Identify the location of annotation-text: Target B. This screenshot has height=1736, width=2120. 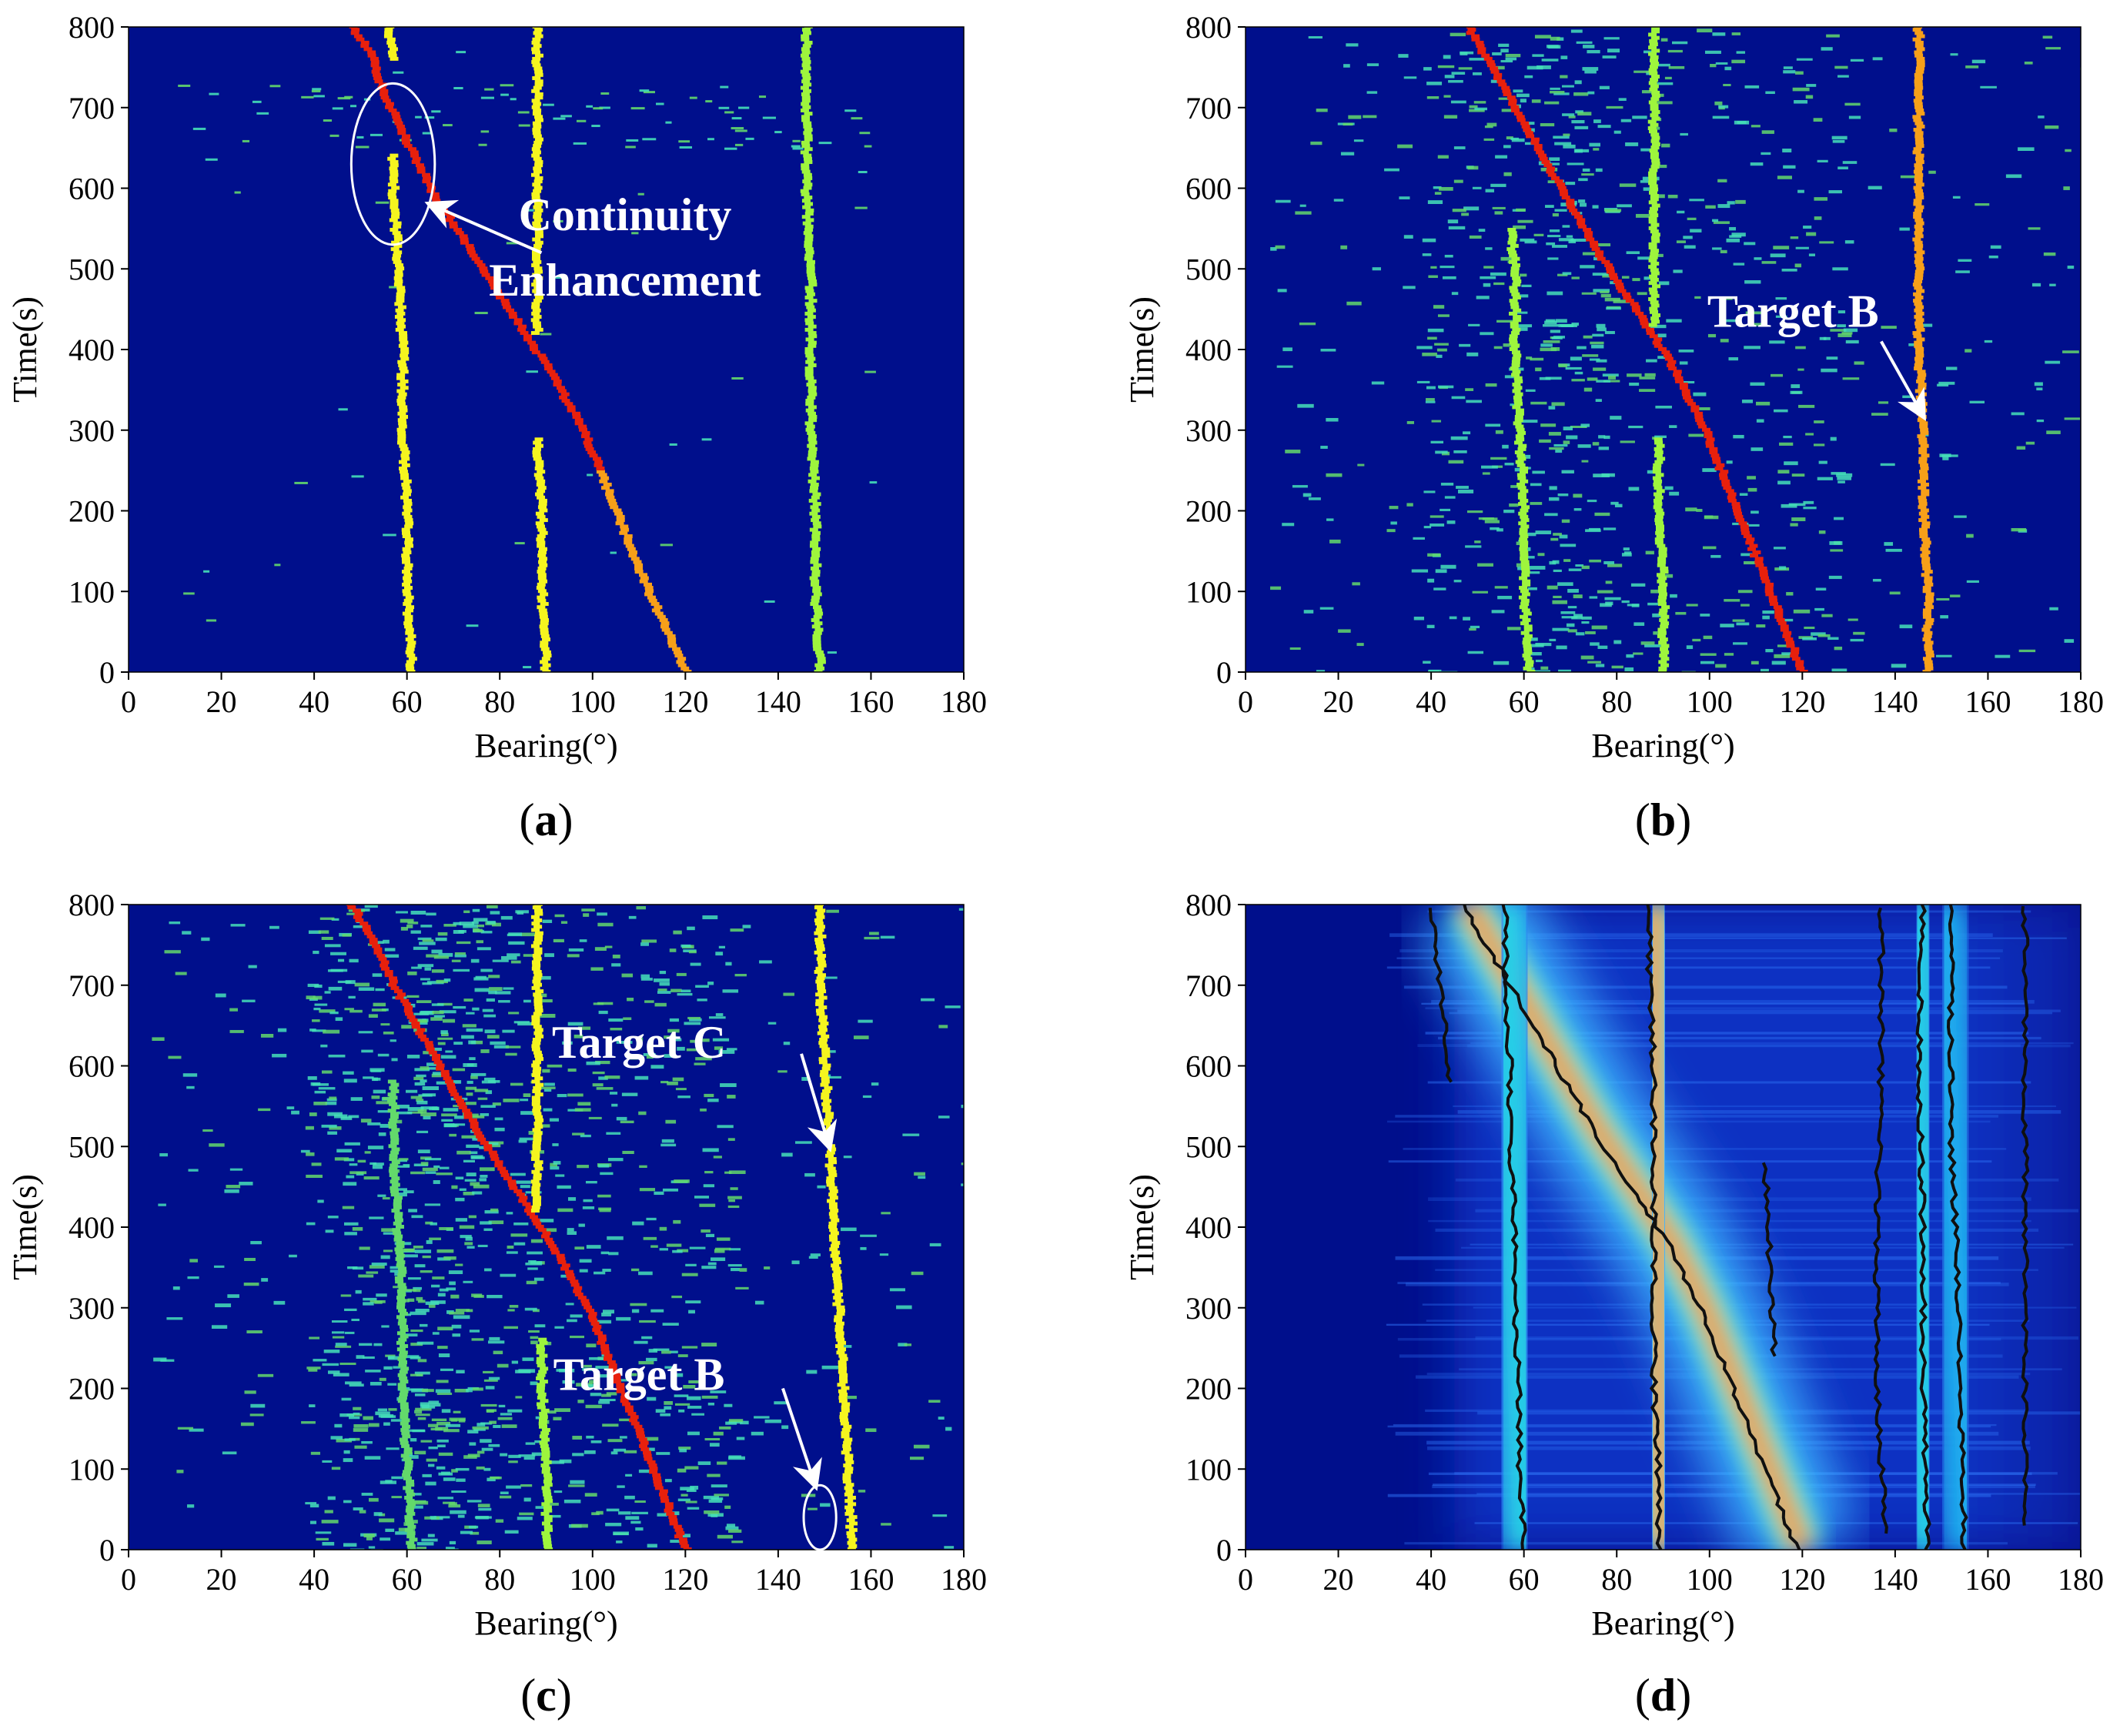
(639, 1375).